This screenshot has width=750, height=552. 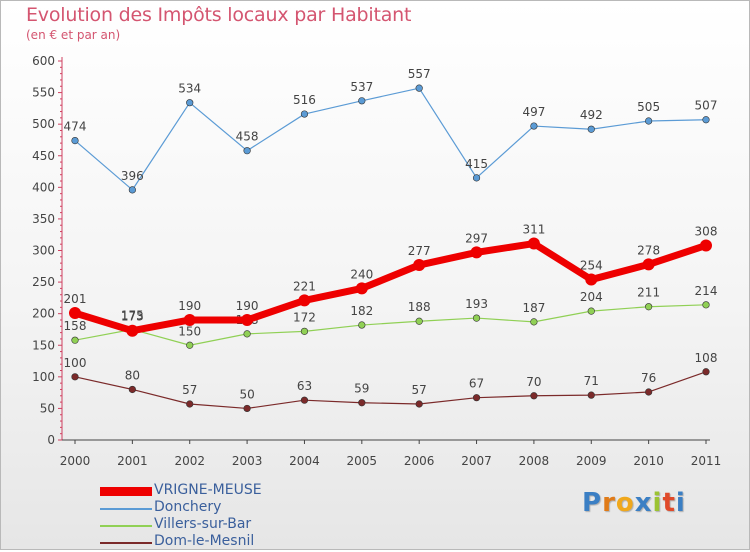 What do you see at coordinates (390, 287) in the screenshot?
I see `series-line-vrigne-meuse` at bounding box center [390, 287].